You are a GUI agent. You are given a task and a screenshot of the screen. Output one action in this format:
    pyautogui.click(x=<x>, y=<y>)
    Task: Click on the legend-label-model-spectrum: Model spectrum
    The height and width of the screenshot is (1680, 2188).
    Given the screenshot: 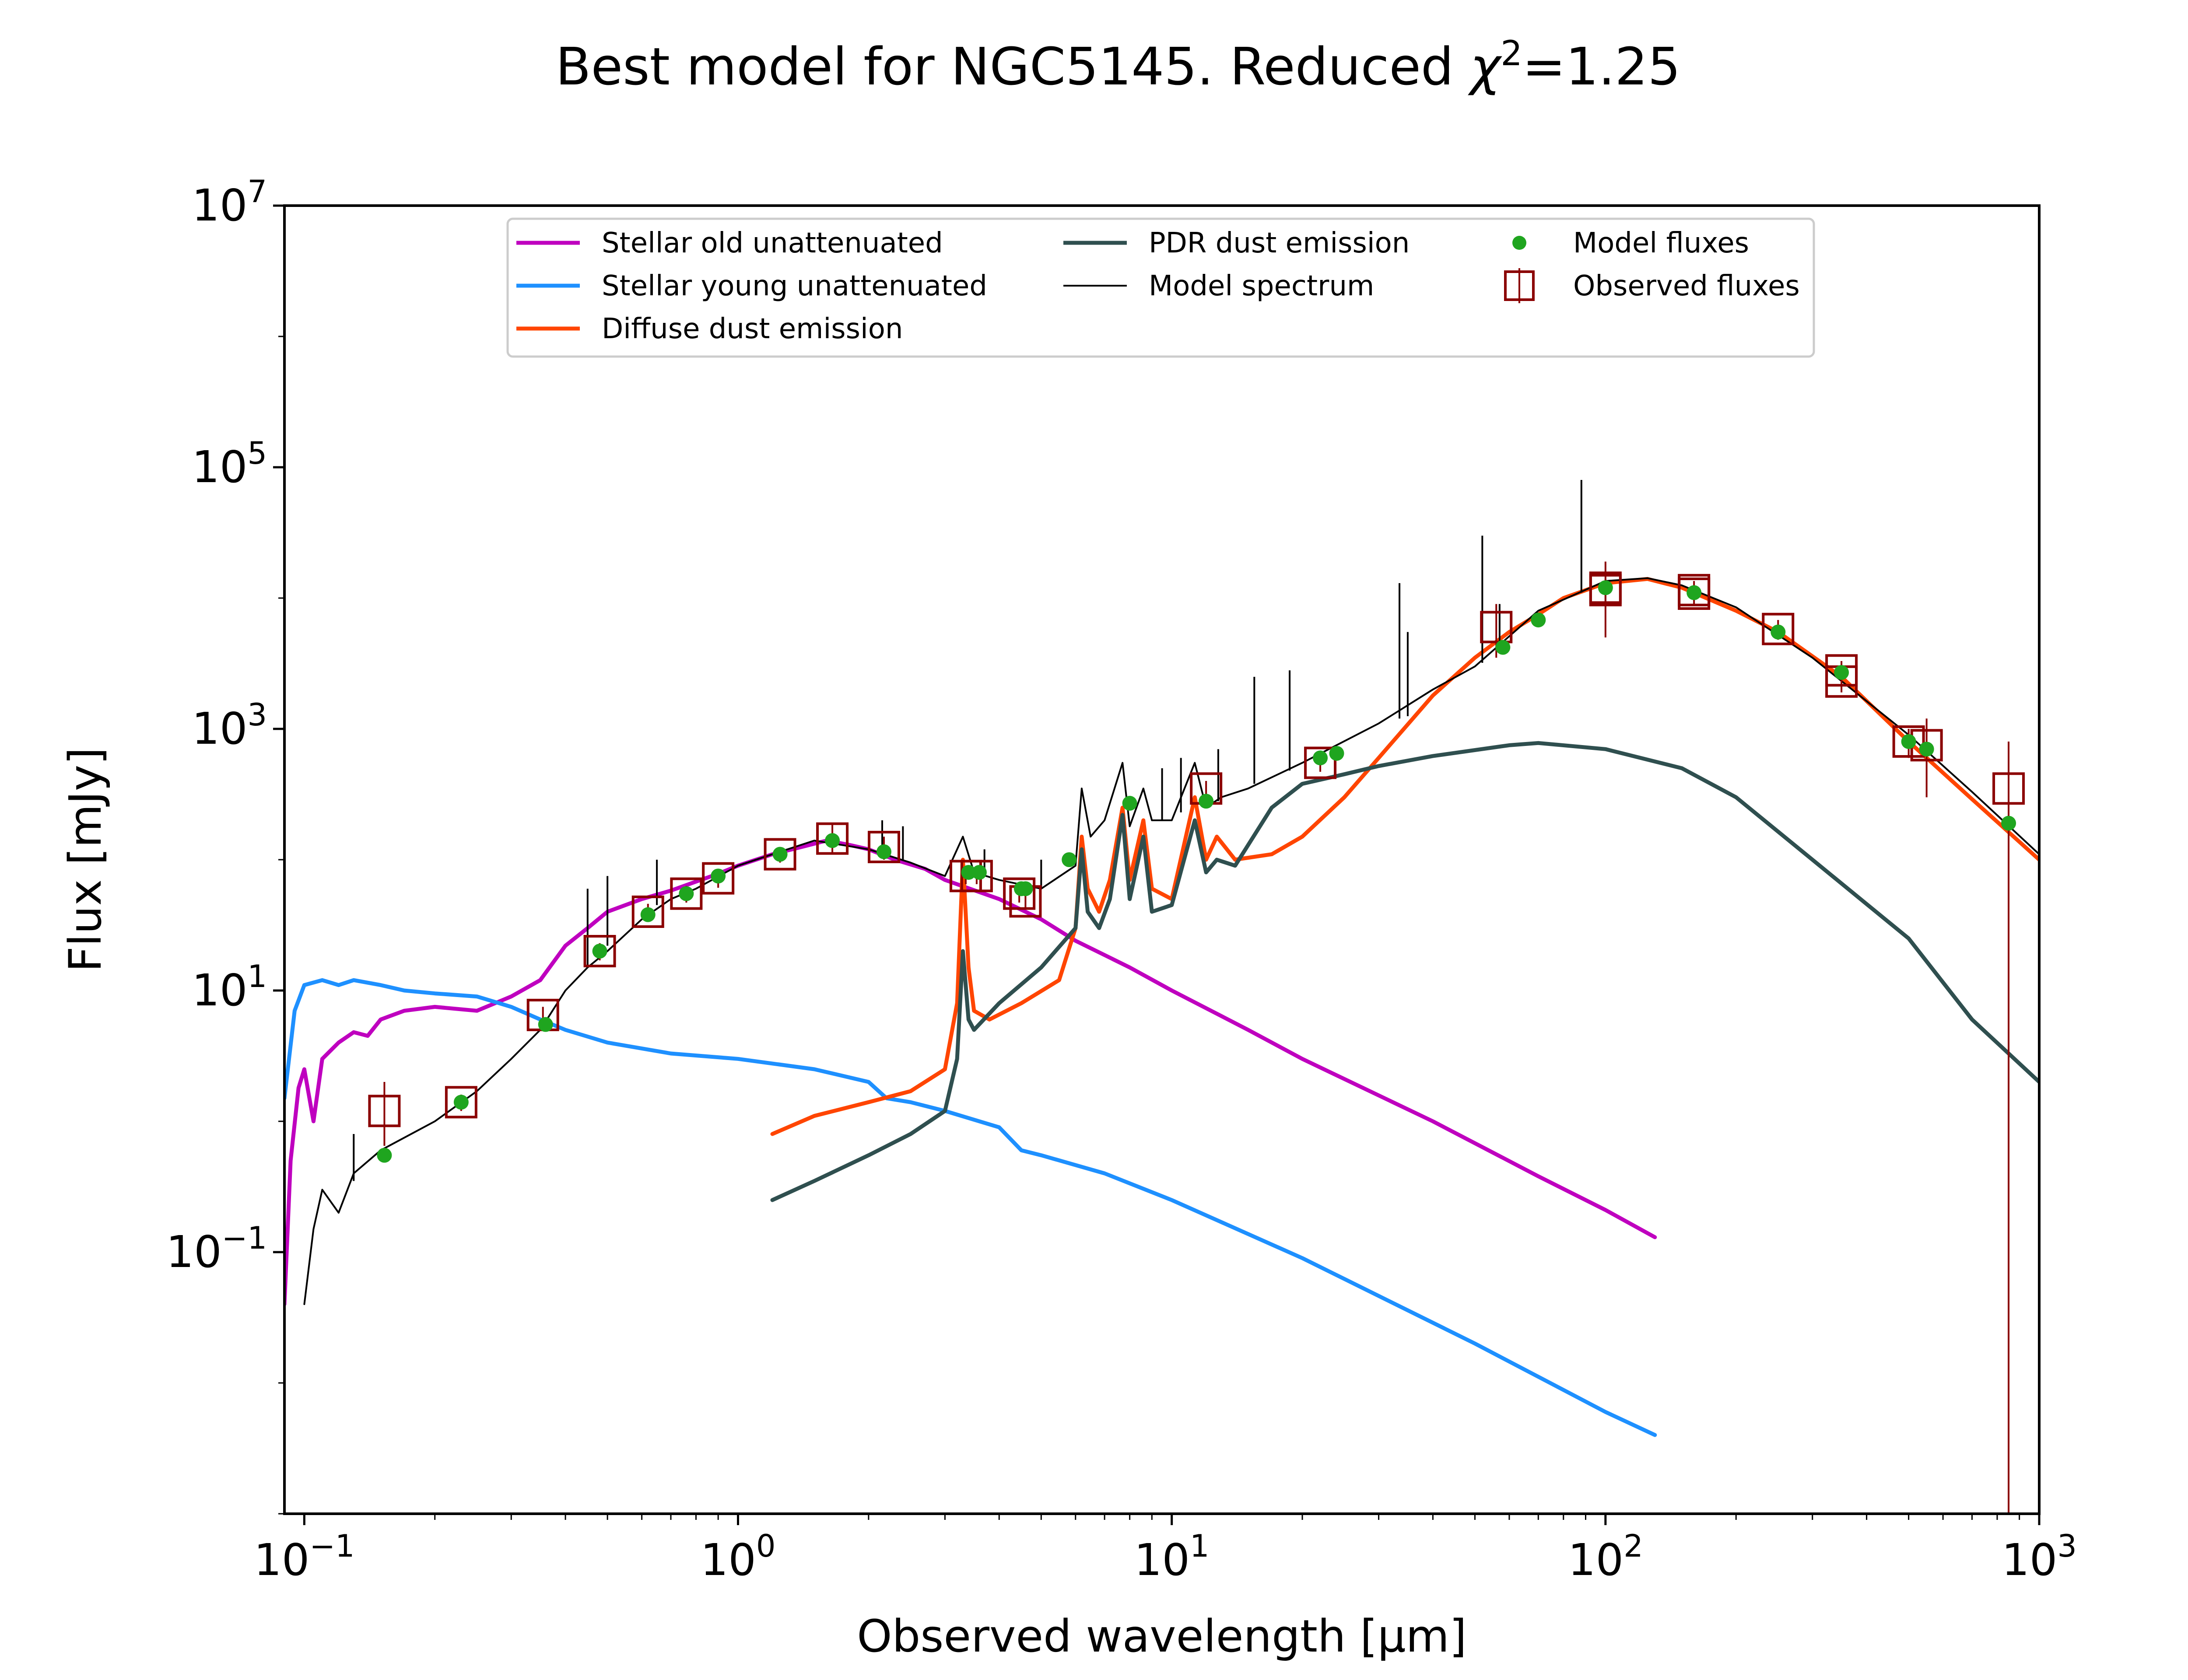 What is the action you would take?
    pyautogui.click(x=1261, y=286)
    